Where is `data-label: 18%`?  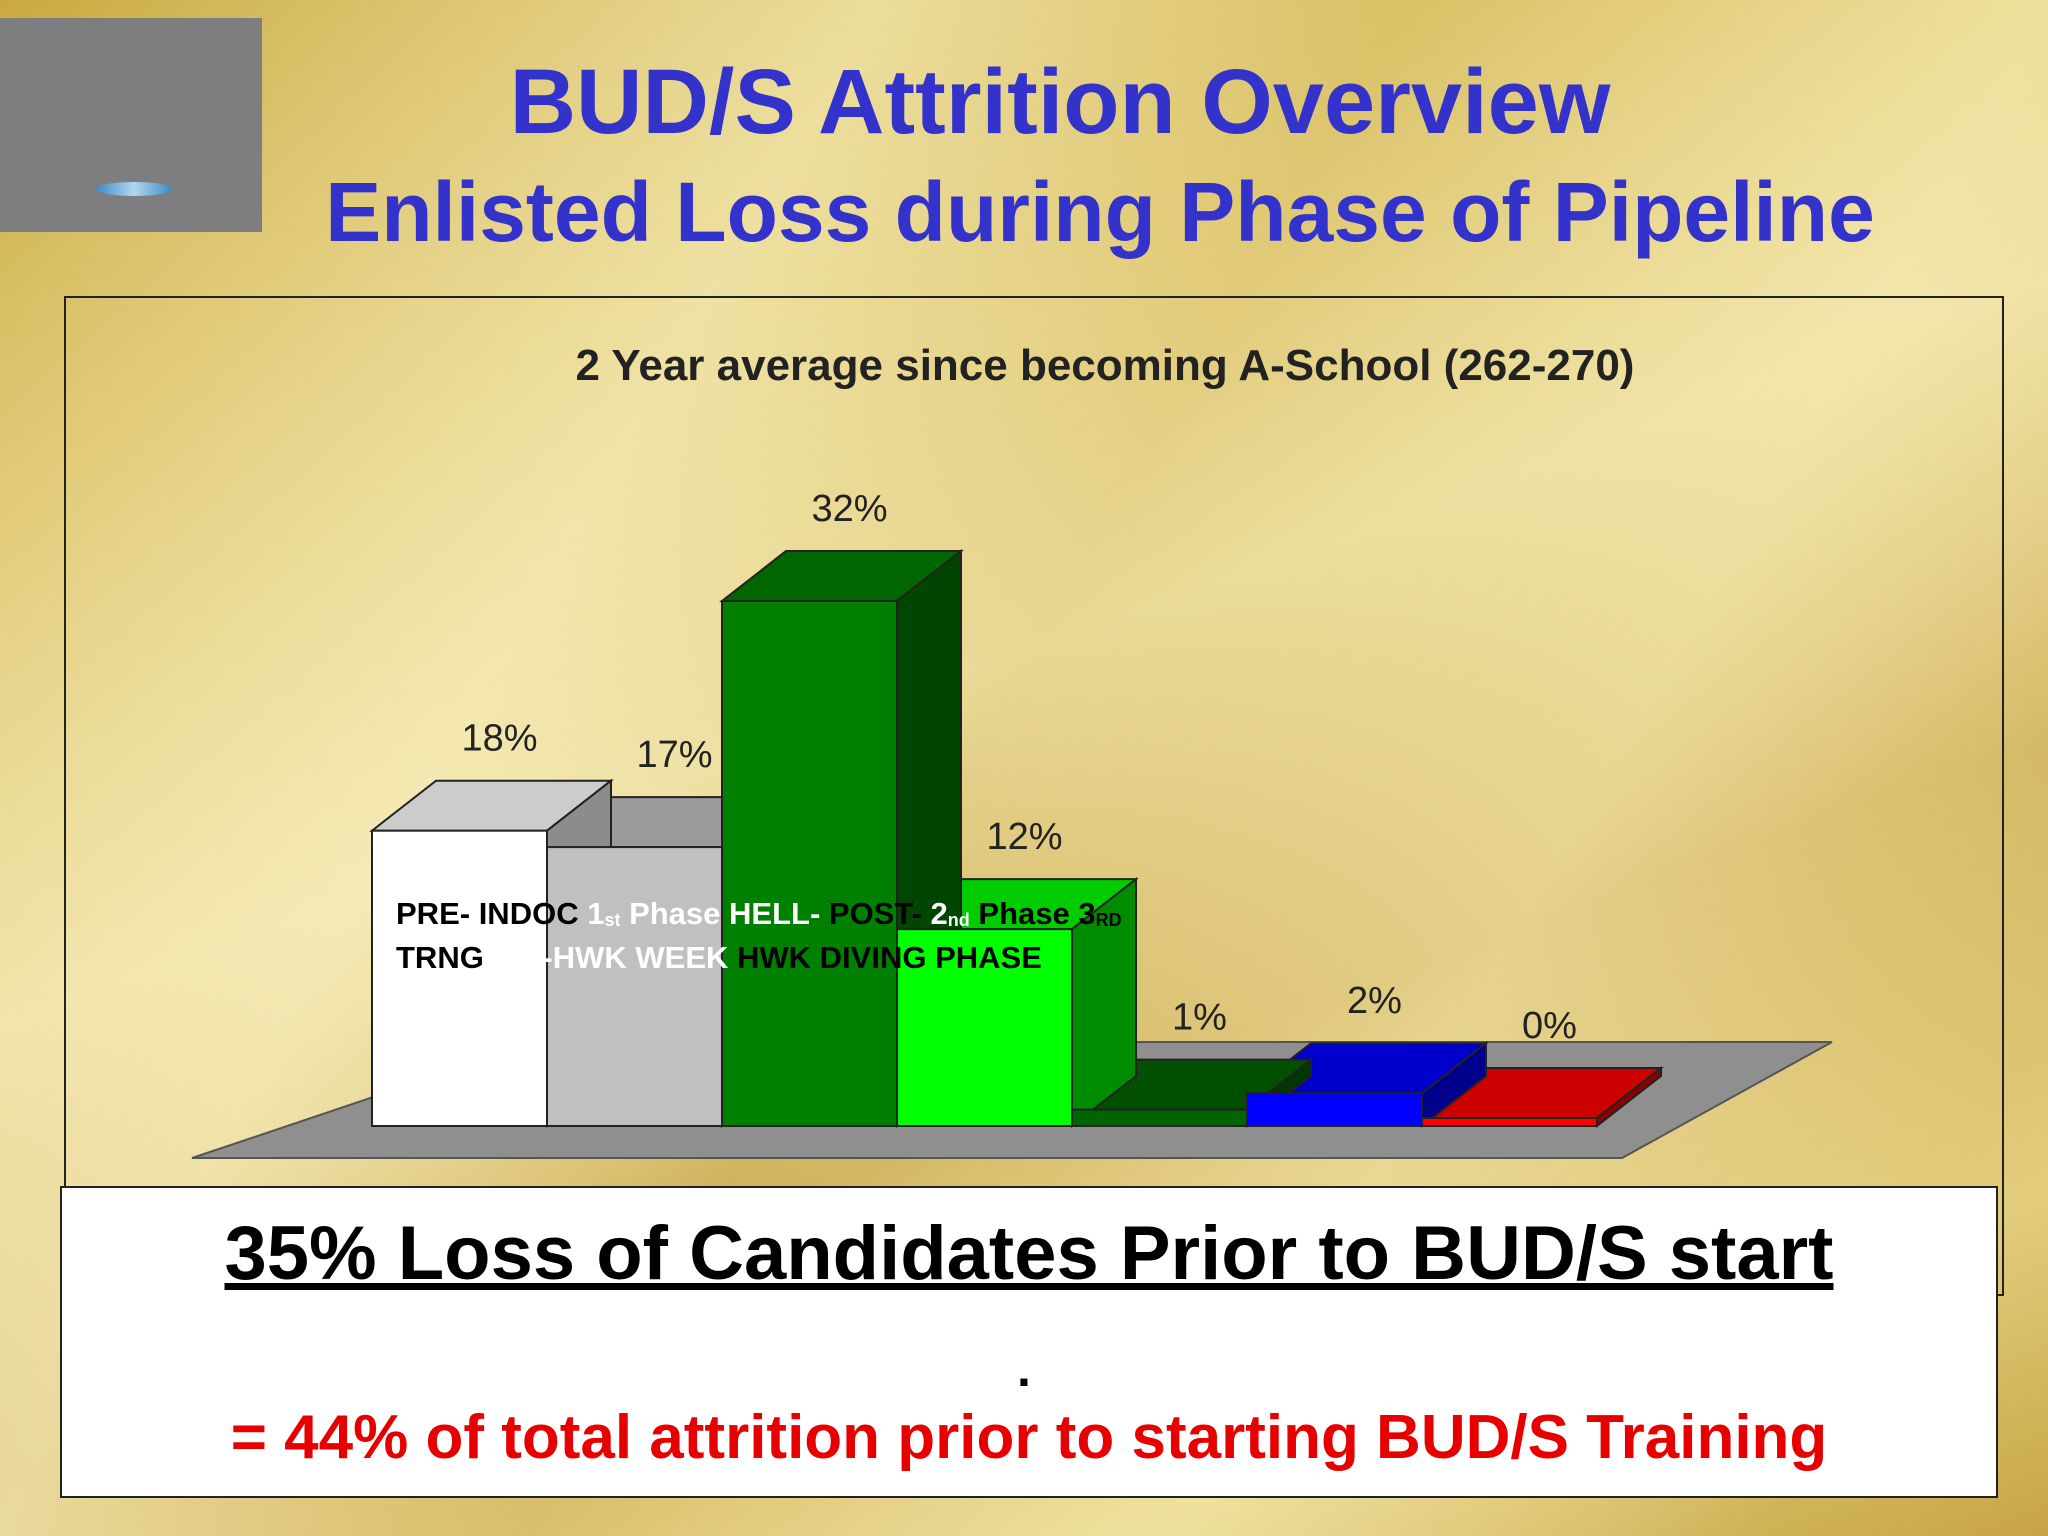 data-label: 18% is located at coordinates (499, 739).